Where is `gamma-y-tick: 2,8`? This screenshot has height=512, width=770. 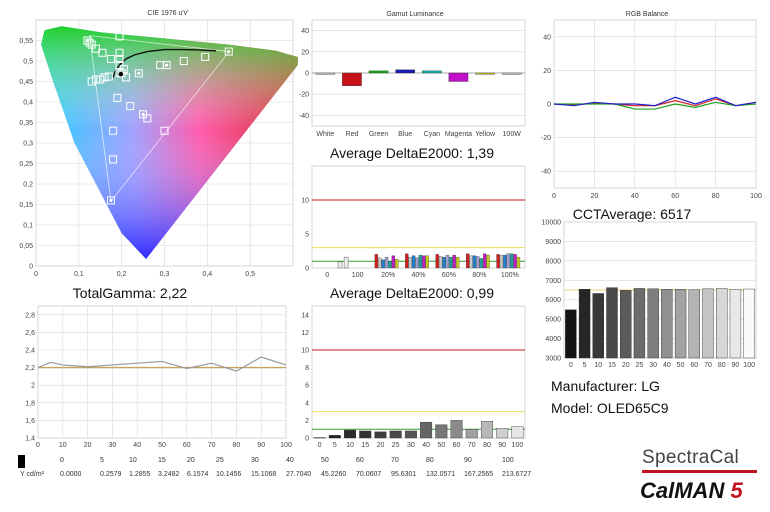 gamma-y-tick: 2,8 is located at coordinates (30, 315).